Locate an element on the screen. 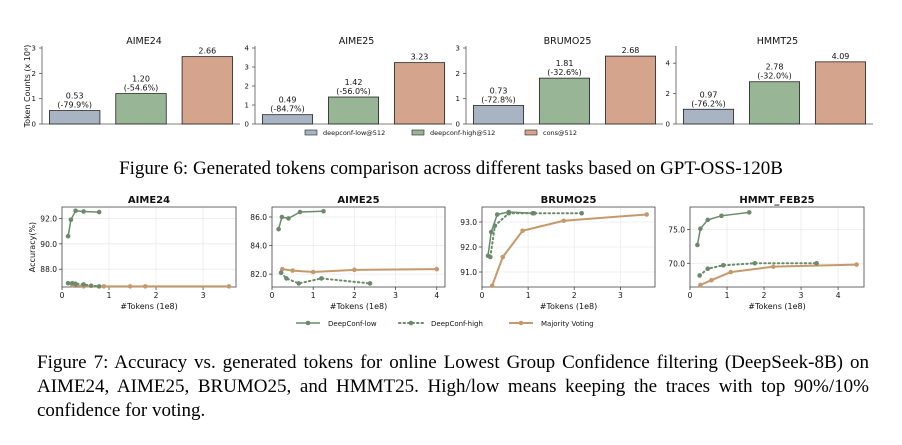 Image resolution: width=902 pixels, height=445 pixels. bar-percent-label: (-32.0%) is located at coordinates (774, 76).